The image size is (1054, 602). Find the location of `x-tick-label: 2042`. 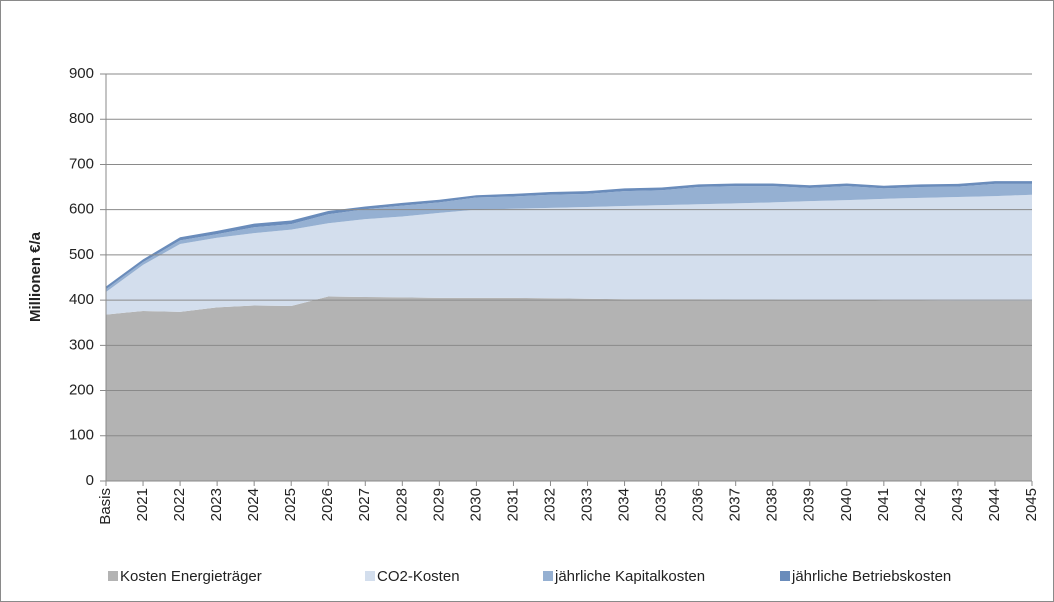

x-tick-label: 2042 is located at coordinates (920, 504).